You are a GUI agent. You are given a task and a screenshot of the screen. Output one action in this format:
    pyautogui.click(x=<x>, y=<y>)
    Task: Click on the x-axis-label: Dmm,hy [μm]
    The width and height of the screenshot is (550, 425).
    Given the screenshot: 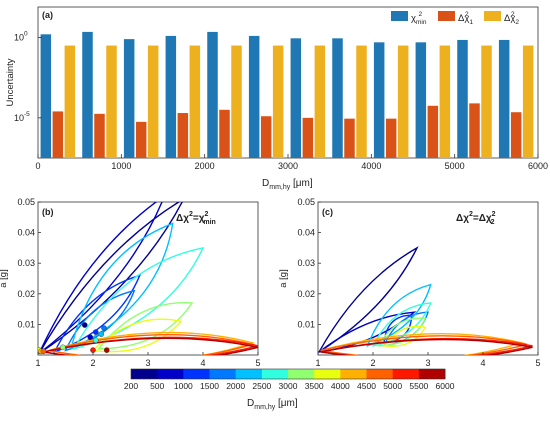 What is the action you would take?
    pyautogui.click(x=287, y=184)
    